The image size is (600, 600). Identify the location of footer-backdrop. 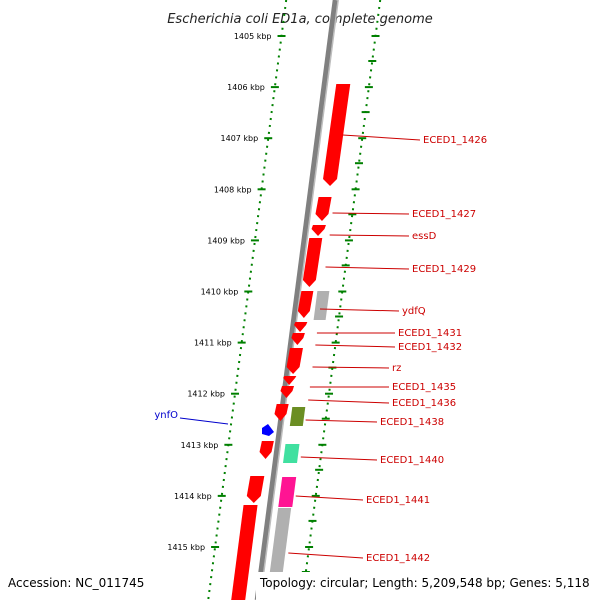
(428, 586).